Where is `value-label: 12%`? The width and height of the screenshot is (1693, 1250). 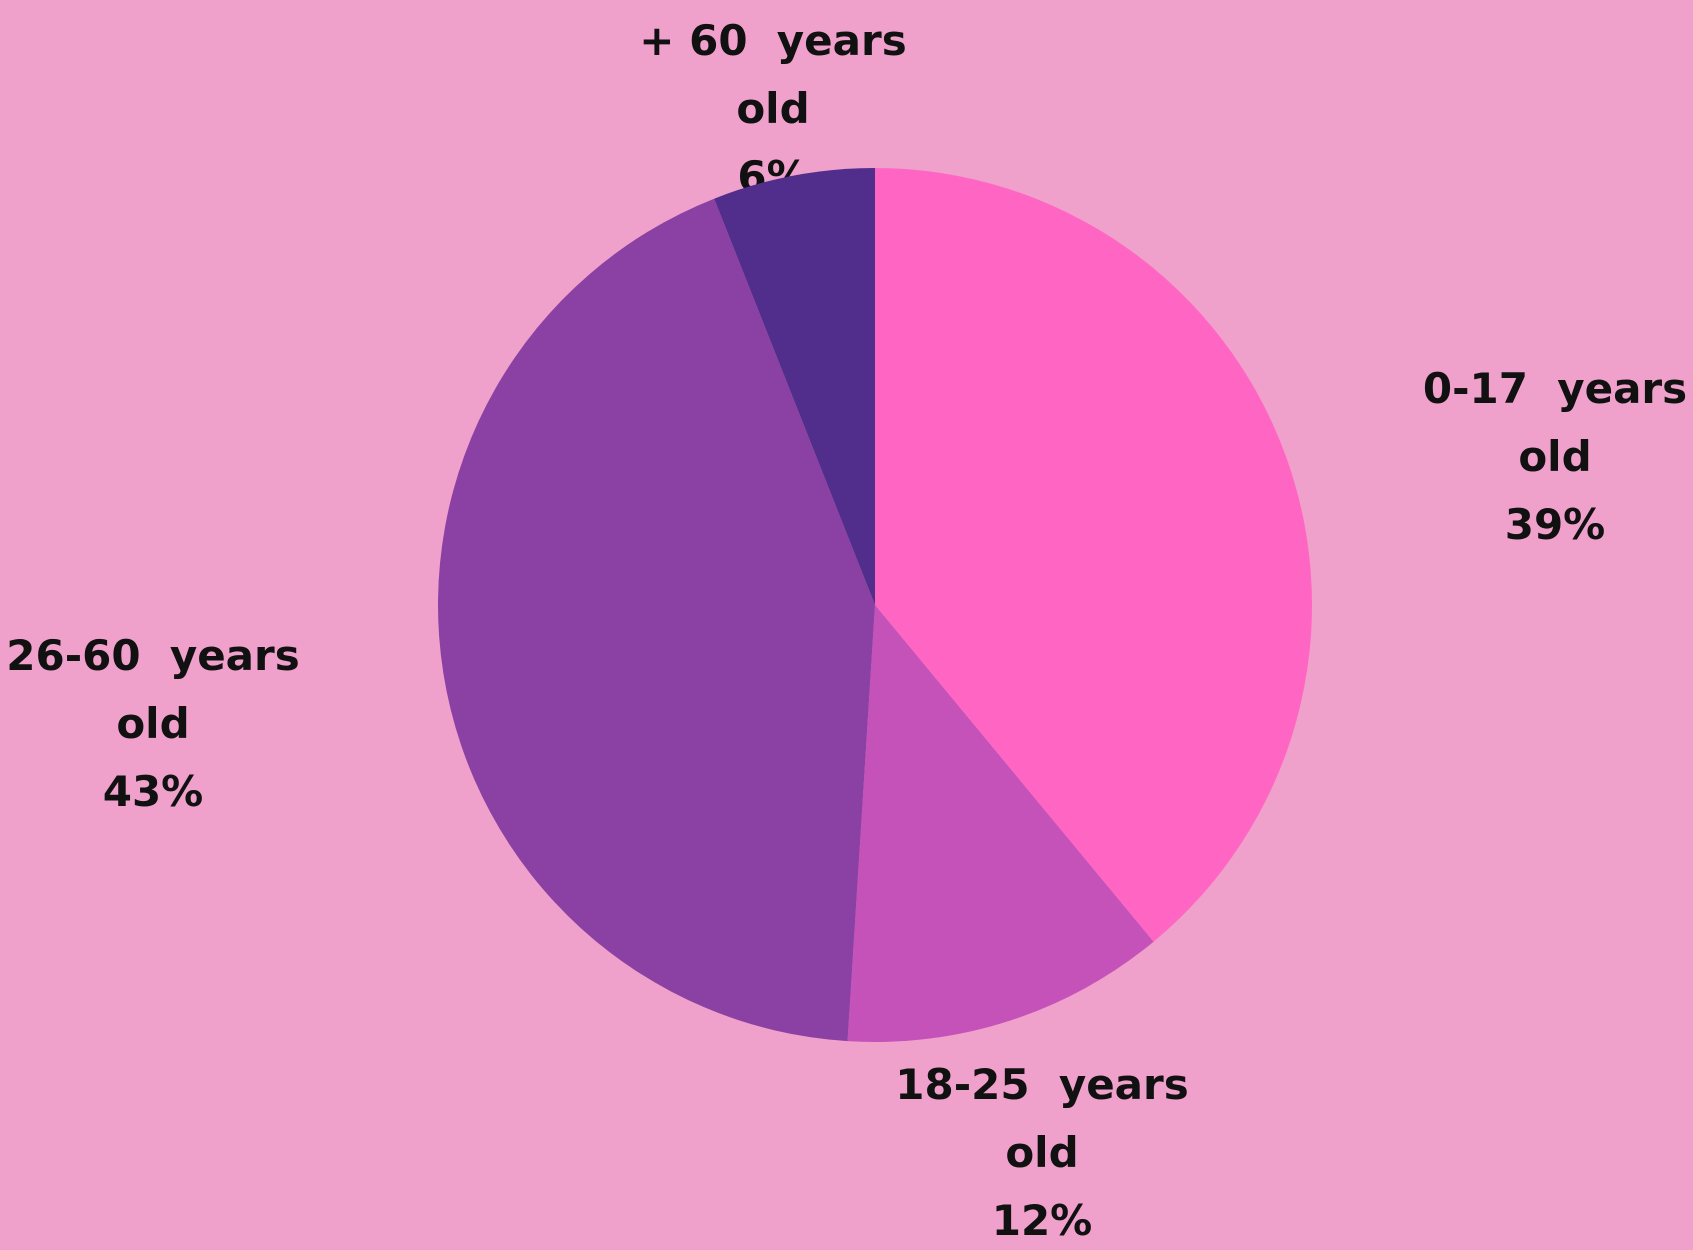 value-label: 12% is located at coordinates (1042, 1220).